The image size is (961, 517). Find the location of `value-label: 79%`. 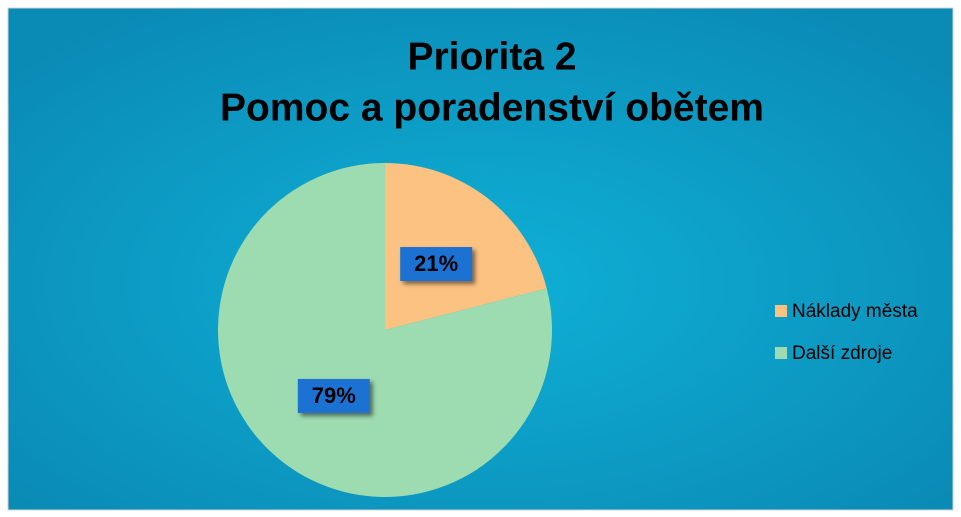

value-label: 79% is located at coordinates (334, 395).